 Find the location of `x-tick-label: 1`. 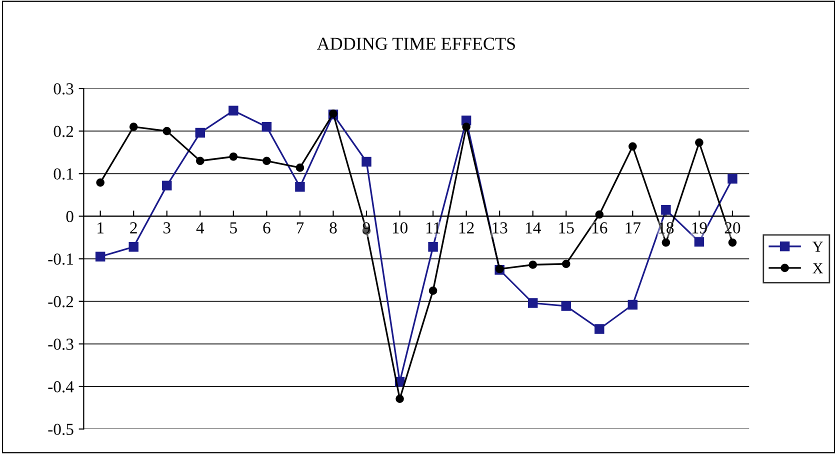

x-tick-label: 1 is located at coordinates (101, 228).